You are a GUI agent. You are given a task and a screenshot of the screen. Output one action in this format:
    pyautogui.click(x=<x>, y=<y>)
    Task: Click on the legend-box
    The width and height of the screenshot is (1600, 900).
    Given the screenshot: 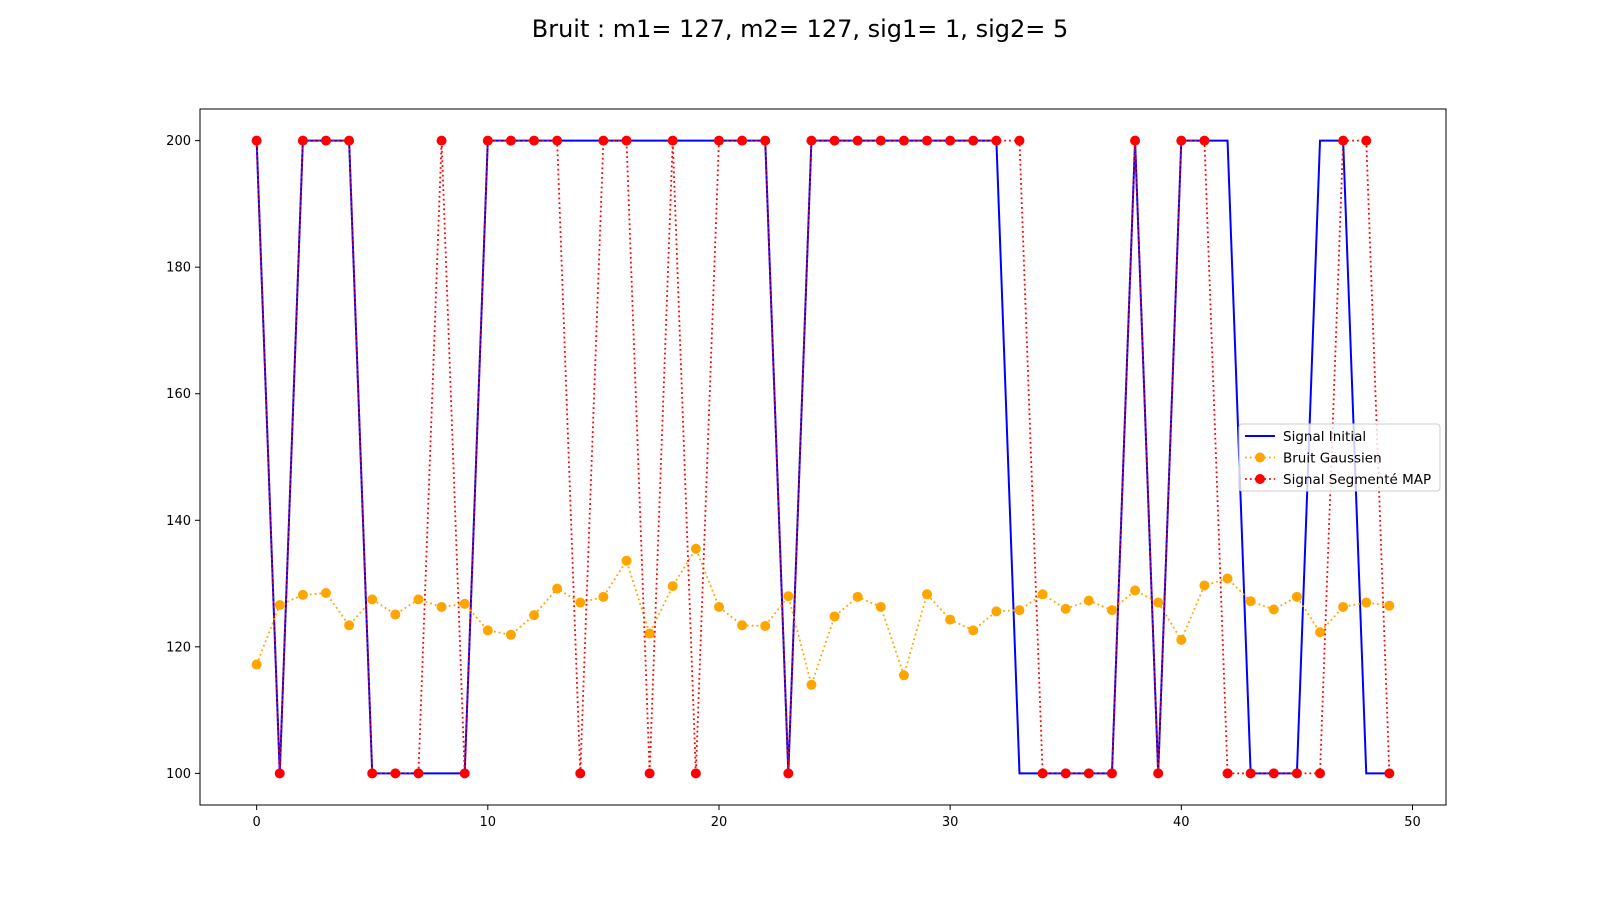 What is the action you would take?
    pyautogui.click(x=1339, y=457)
    